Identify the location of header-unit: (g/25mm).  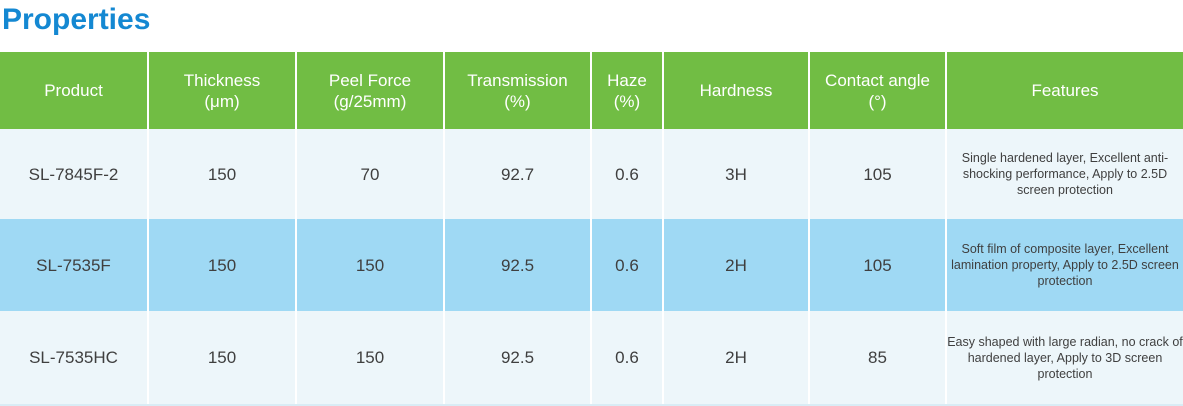
(370, 101).